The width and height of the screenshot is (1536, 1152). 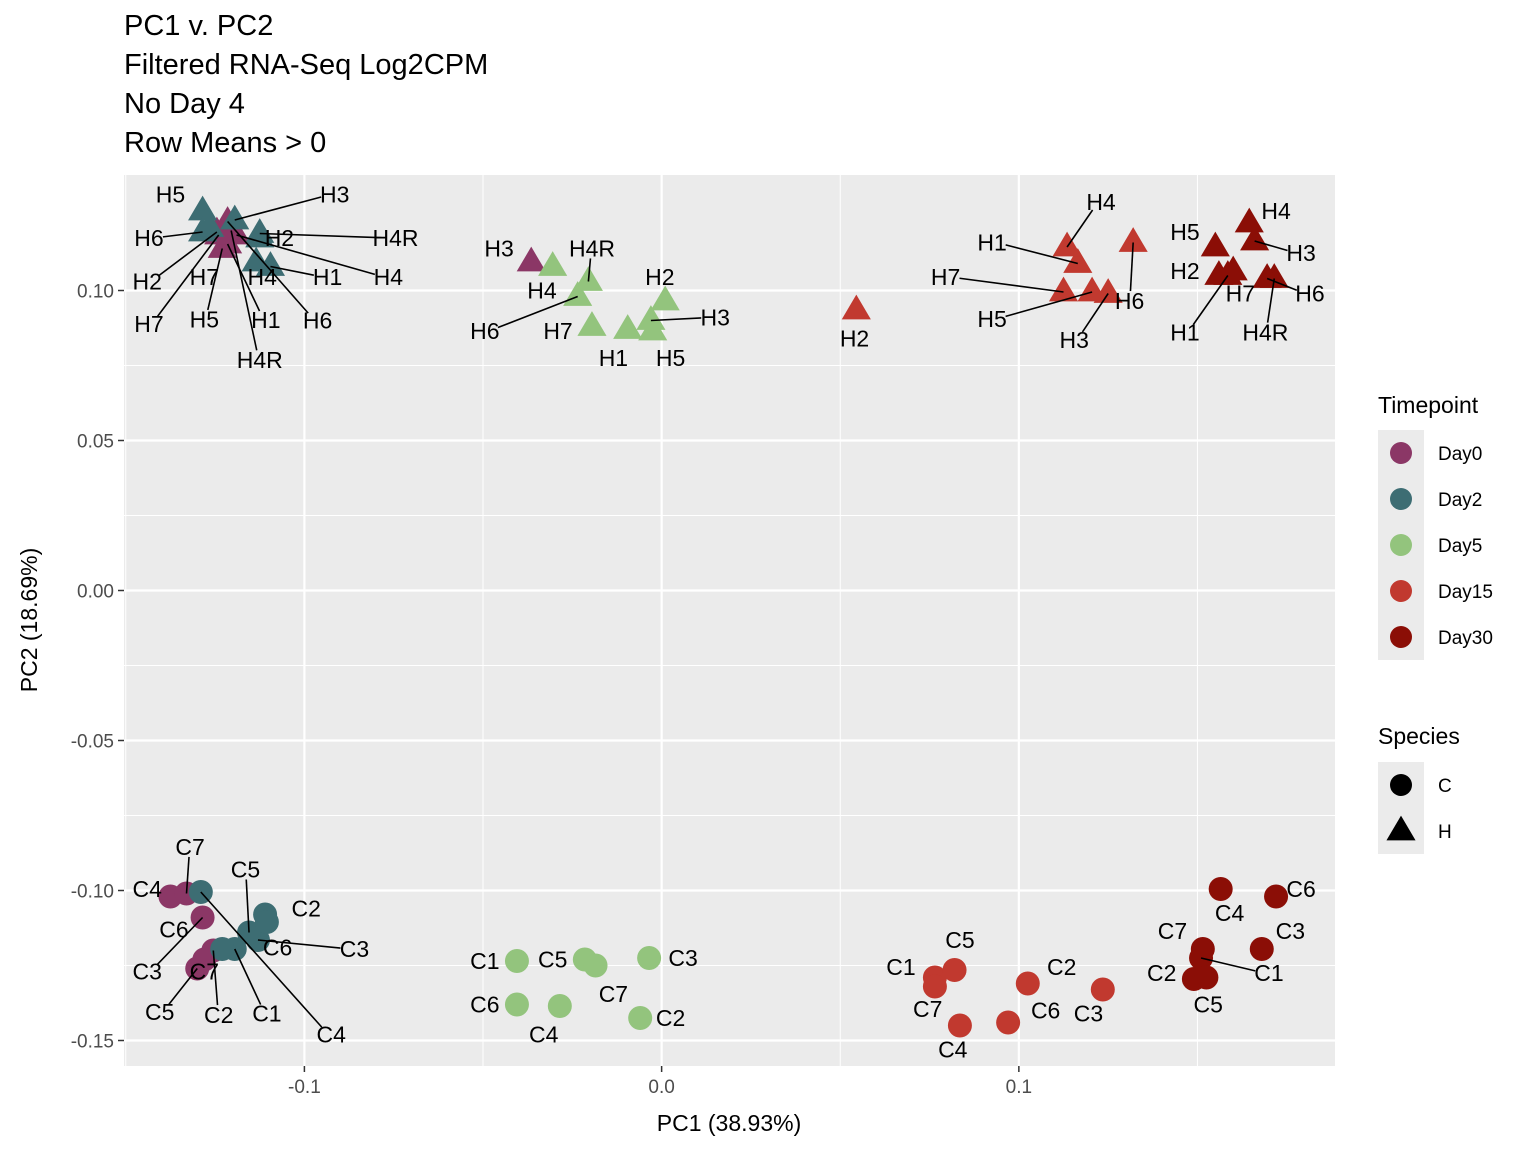 I want to click on point-day2-h3, so click(x=235, y=217).